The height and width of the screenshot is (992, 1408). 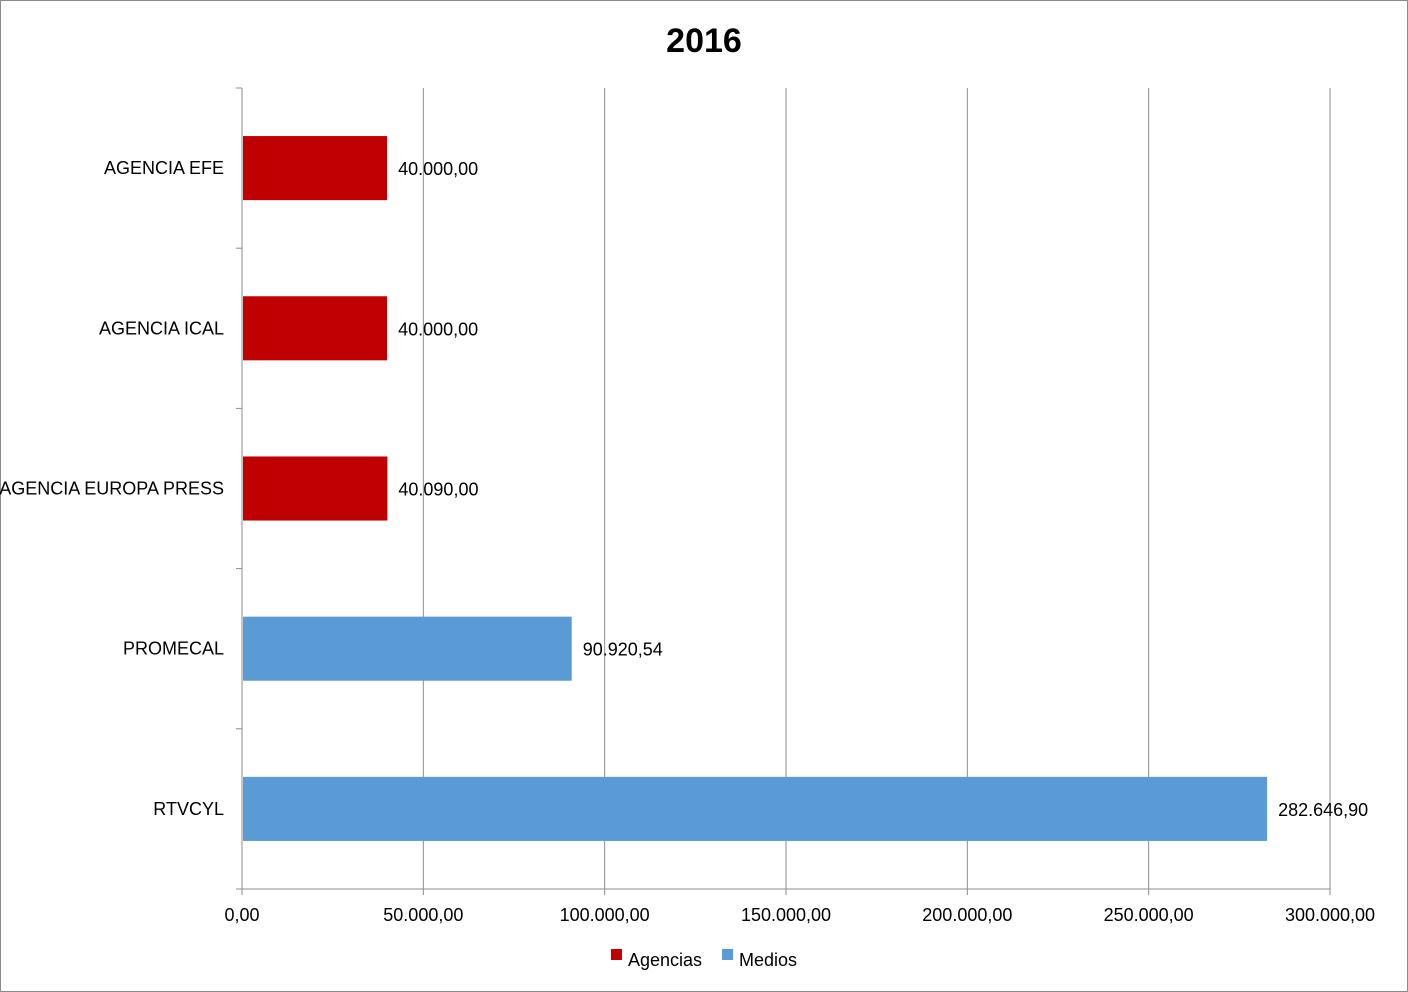 What do you see at coordinates (438, 490) in the screenshot?
I see `data-label: 40.090,00` at bounding box center [438, 490].